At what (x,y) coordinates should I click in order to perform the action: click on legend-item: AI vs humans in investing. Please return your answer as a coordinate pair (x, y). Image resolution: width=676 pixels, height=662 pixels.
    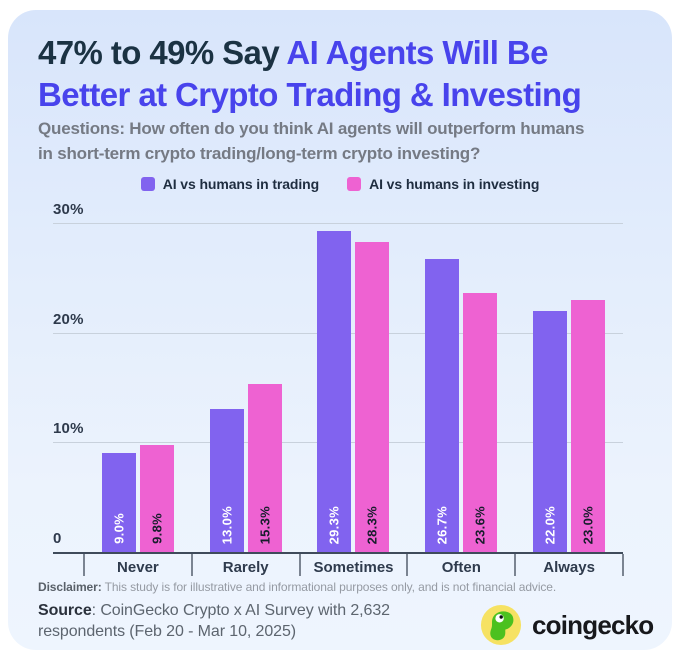
    Looking at the image, I should click on (443, 184).